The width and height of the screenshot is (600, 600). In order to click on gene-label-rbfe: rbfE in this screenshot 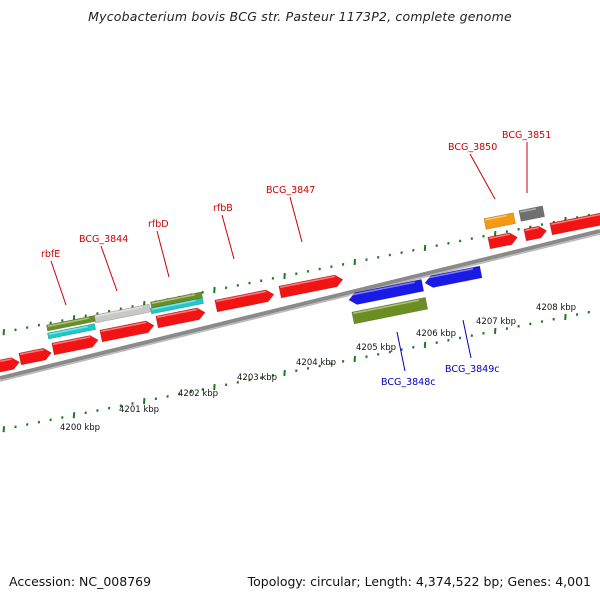, I will do `click(50, 254)`.